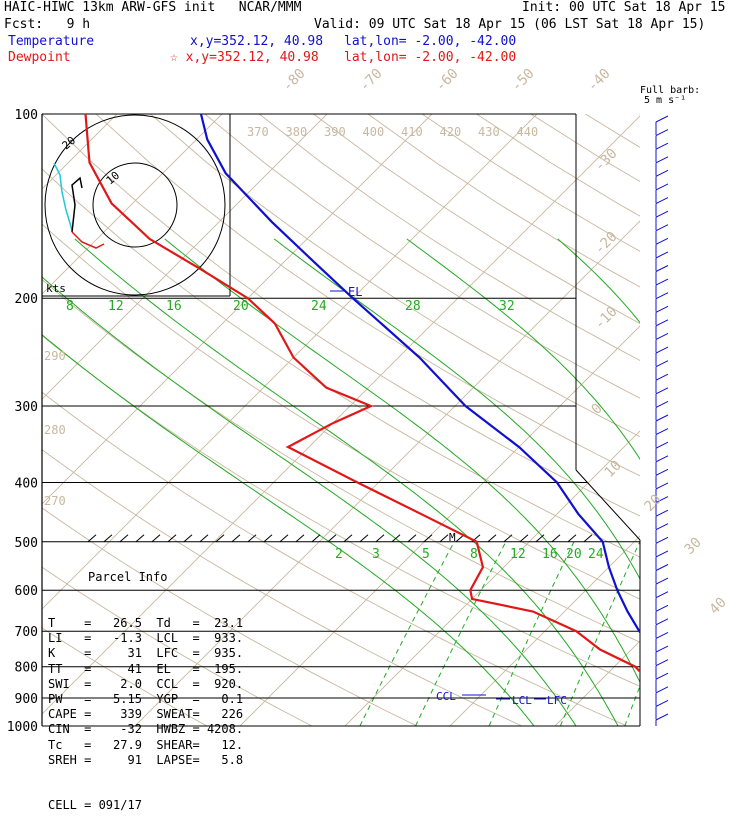  What do you see at coordinates (665, 101) in the screenshot?
I see `barb-legend-unit: 5 m s⁻¹` at bounding box center [665, 101].